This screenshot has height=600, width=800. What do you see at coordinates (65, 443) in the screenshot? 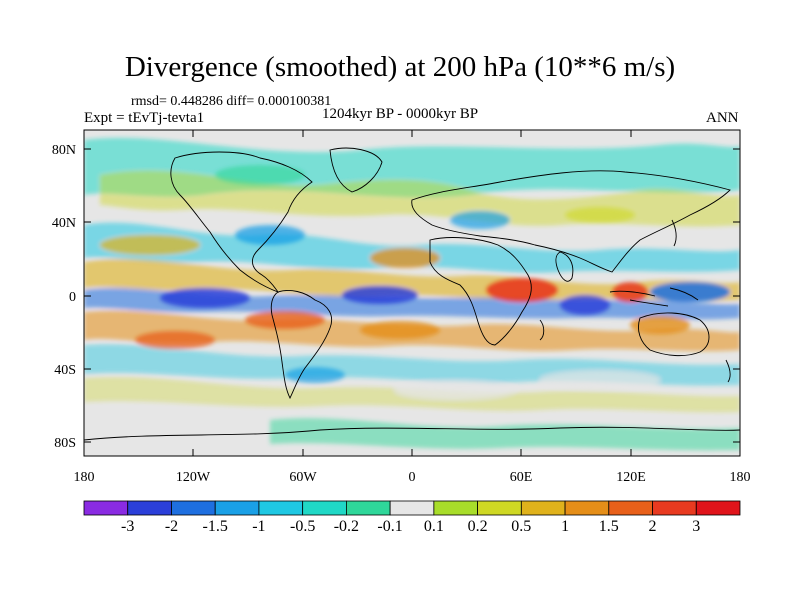
I see `lat-tick-label: 80S` at bounding box center [65, 443].